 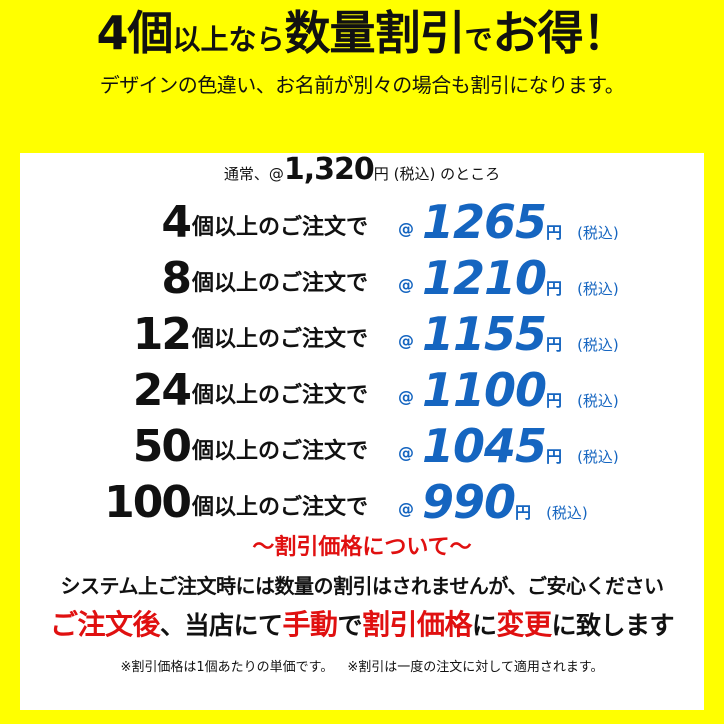 I want to click on footnote-per-order: ※割引は一度の注文に対して適用されます。, so click(x=475, y=667).